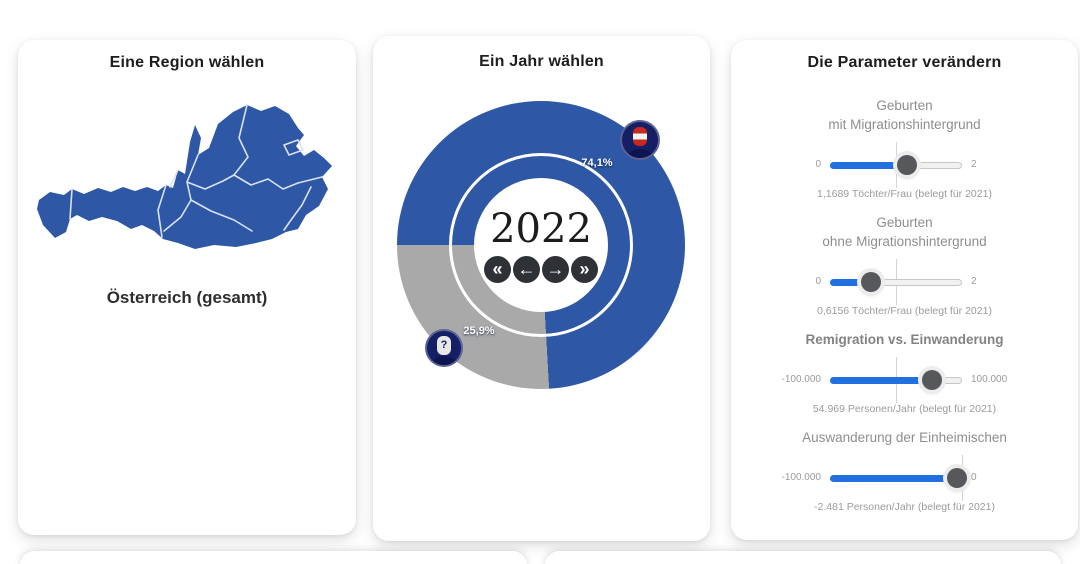 The height and width of the screenshot is (564, 1080). What do you see at coordinates (187, 62) in the screenshot?
I see `region-card-title: Eine Region wählen` at bounding box center [187, 62].